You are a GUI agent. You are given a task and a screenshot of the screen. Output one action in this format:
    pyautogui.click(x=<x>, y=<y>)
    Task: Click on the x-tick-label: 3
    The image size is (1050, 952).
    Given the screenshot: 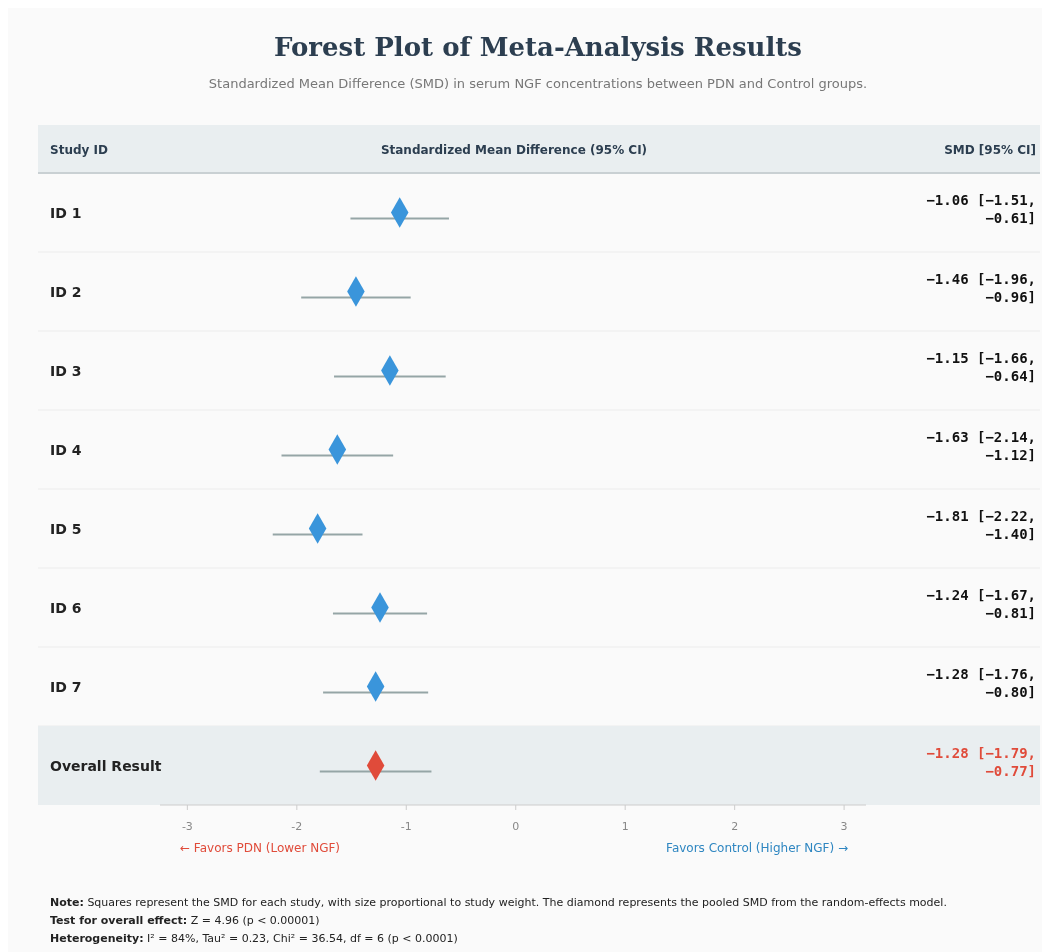 What is the action you would take?
    pyautogui.click(x=844, y=826)
    